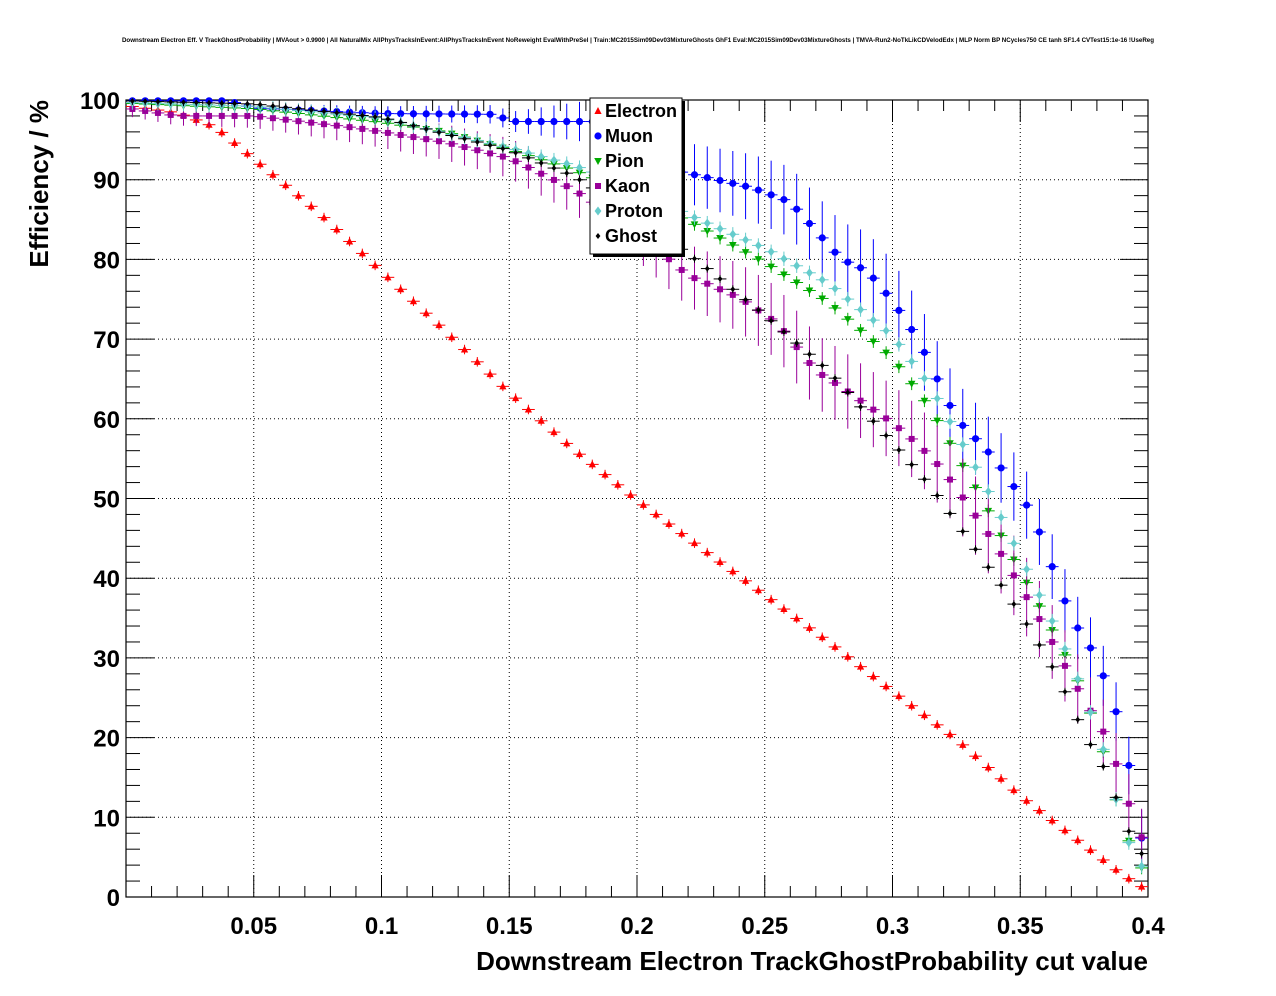 The image size is (1276, 996). What do you see at coordinates (106, 181) in the screenshot?
I see `y-tick-label: 90` at bounding box center [106, 181].